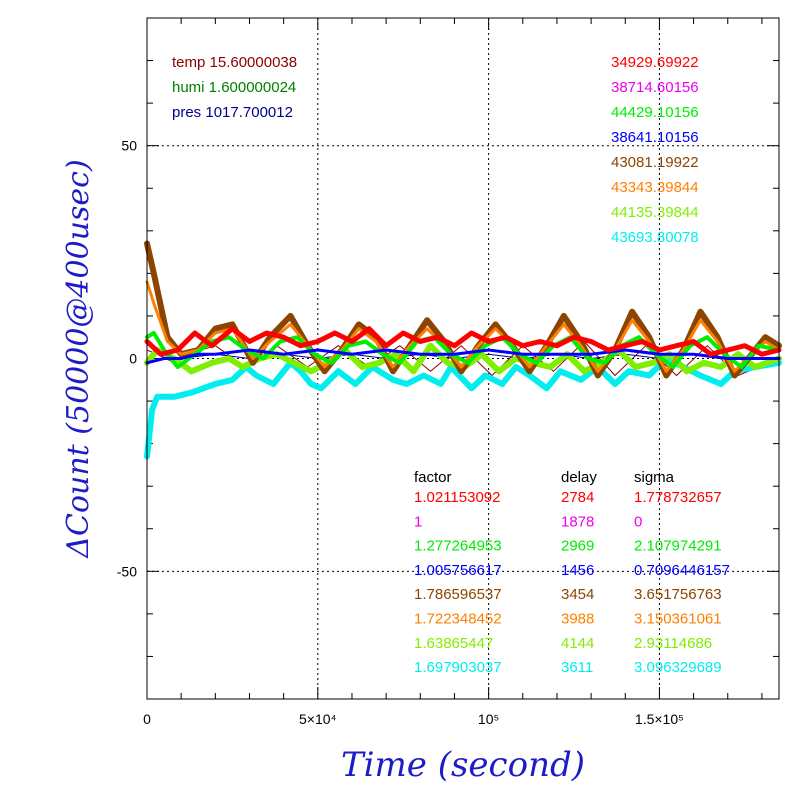 The image size is (797, 797). Describe the element at coordinates (577, 546) in the screenshot. I see `table-cell-delay: 2969` at that location.